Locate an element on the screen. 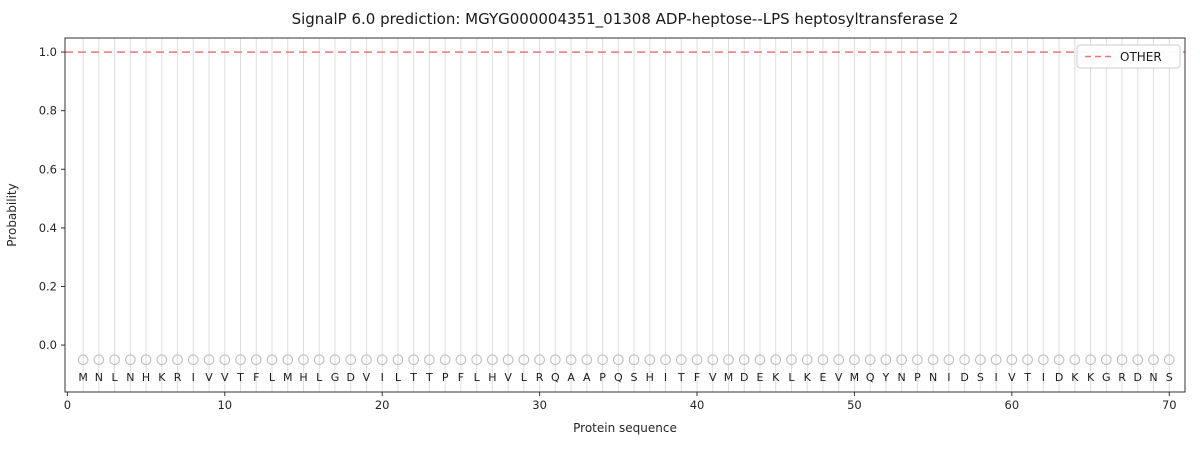 Image resolution: width=1200 pixels, height=454 pixels. y-tick-label: 0.2 is located at coordinates (48, 287).